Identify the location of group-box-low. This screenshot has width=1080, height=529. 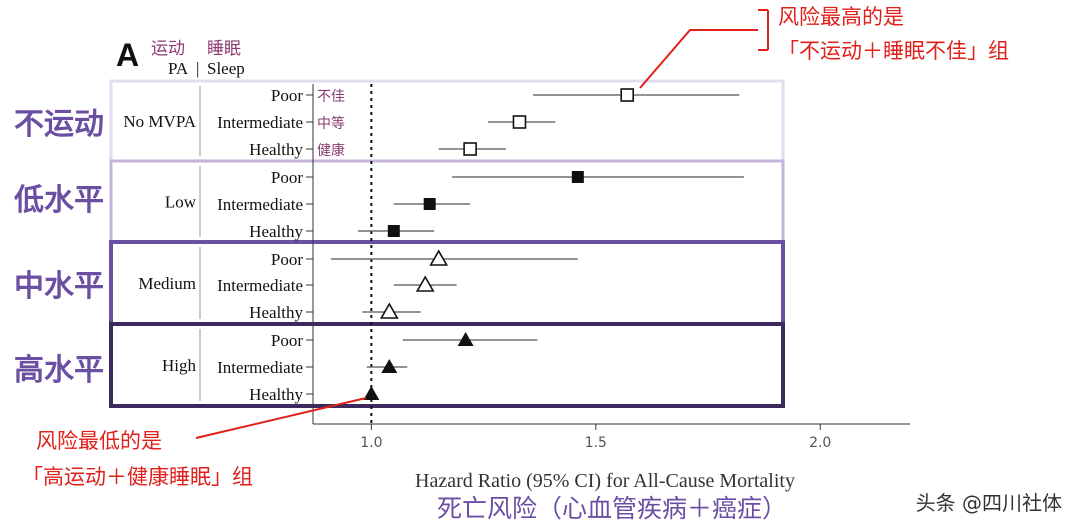
(447, 201).